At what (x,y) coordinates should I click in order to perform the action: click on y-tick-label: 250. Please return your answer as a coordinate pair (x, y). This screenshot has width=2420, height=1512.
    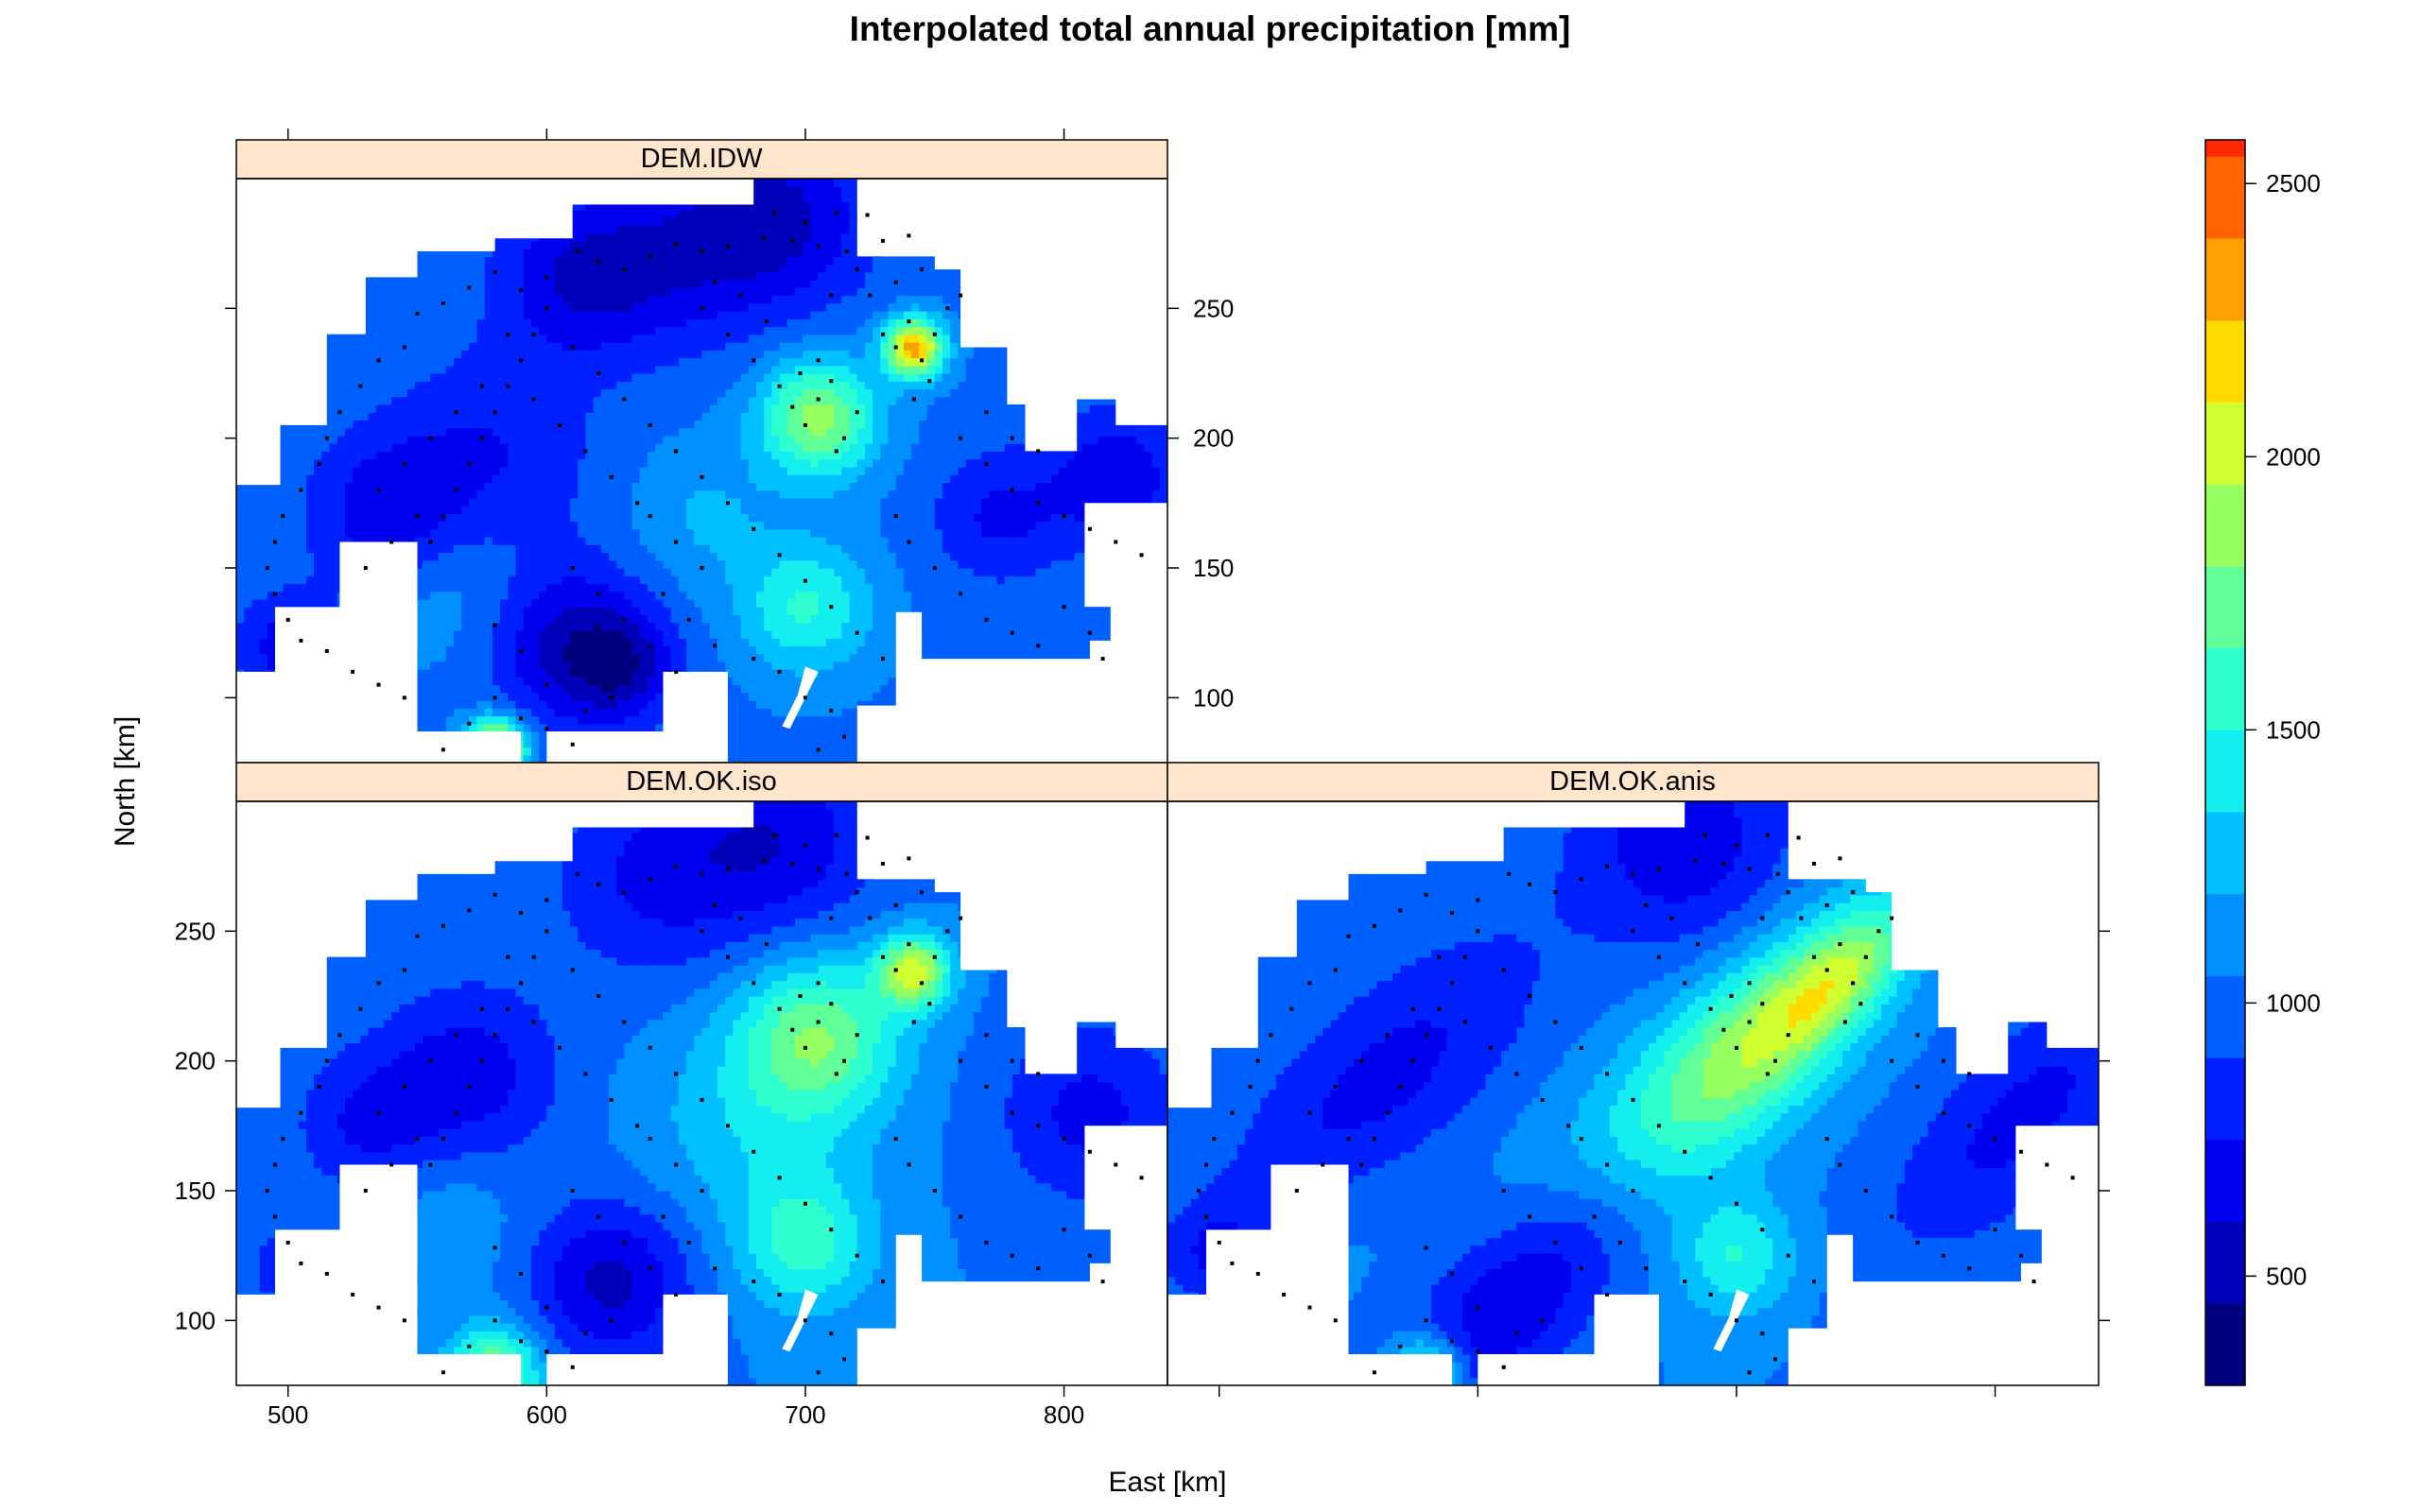
    Looking at the image, I should click on (1213, 308).